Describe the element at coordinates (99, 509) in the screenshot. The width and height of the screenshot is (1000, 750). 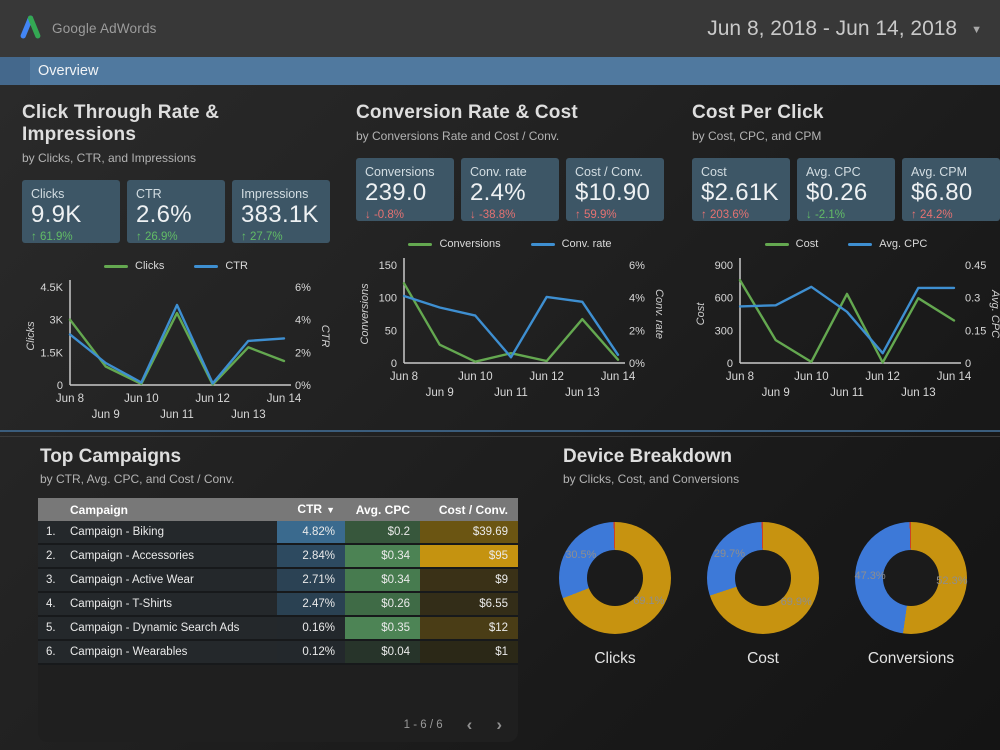
I see `column-header-campaign: Campaign` at that location.